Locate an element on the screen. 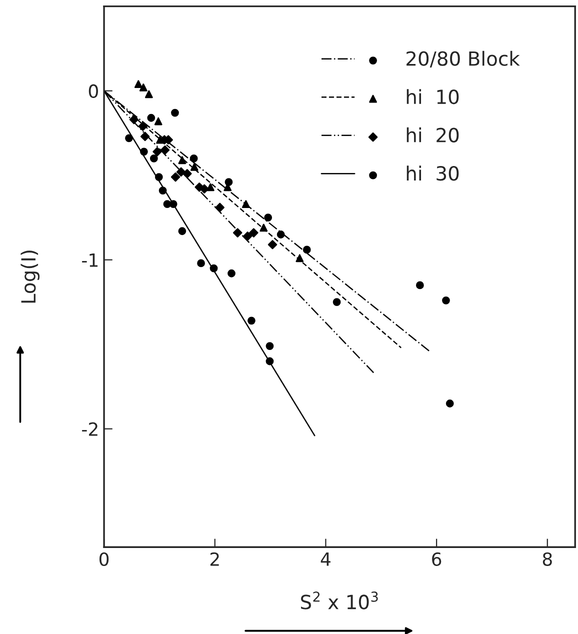 This screenshot has width=578, height=634. x-tick-label: 4 is located at coordinates (325, 559).